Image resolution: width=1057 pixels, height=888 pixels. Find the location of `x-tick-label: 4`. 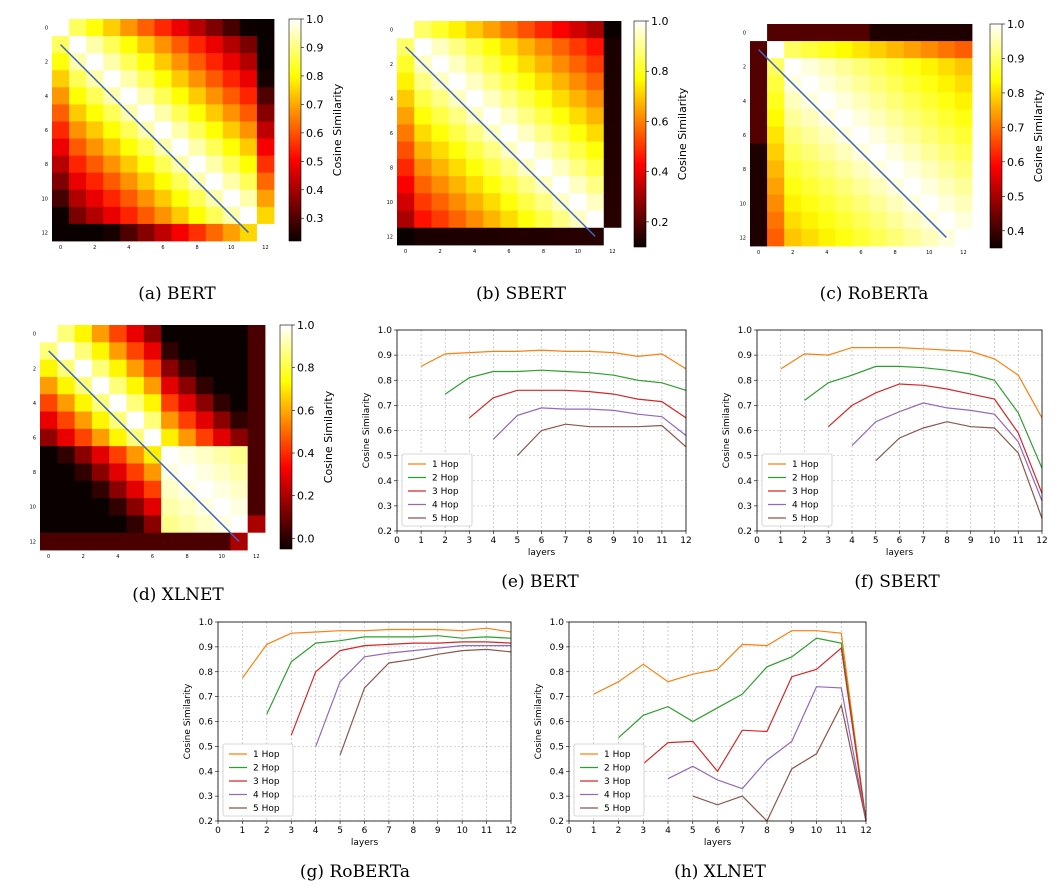

x-tick-label: 4 is located at coordinates (474, 252).